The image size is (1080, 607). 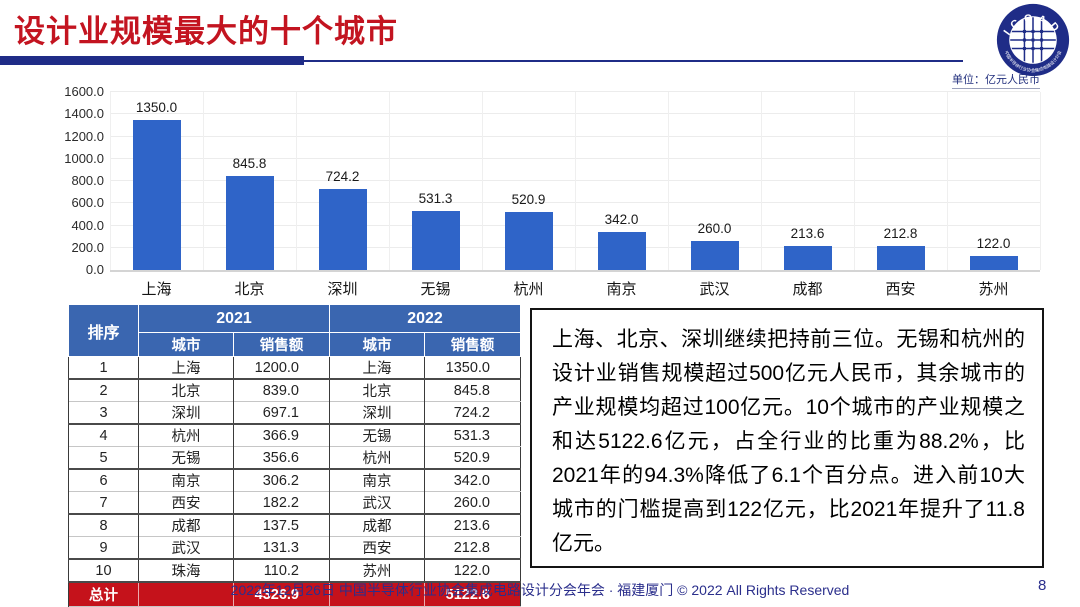 I want to click on table-cell: 110.2, so click(x=281, y=570).